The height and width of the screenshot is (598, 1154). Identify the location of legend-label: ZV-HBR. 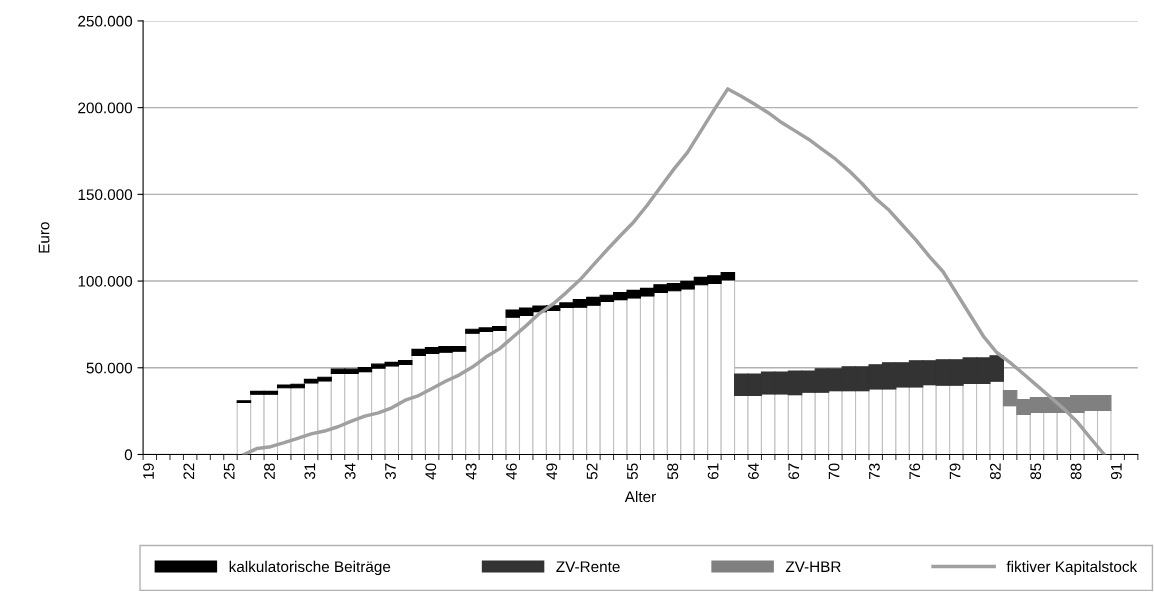
(813, 566).